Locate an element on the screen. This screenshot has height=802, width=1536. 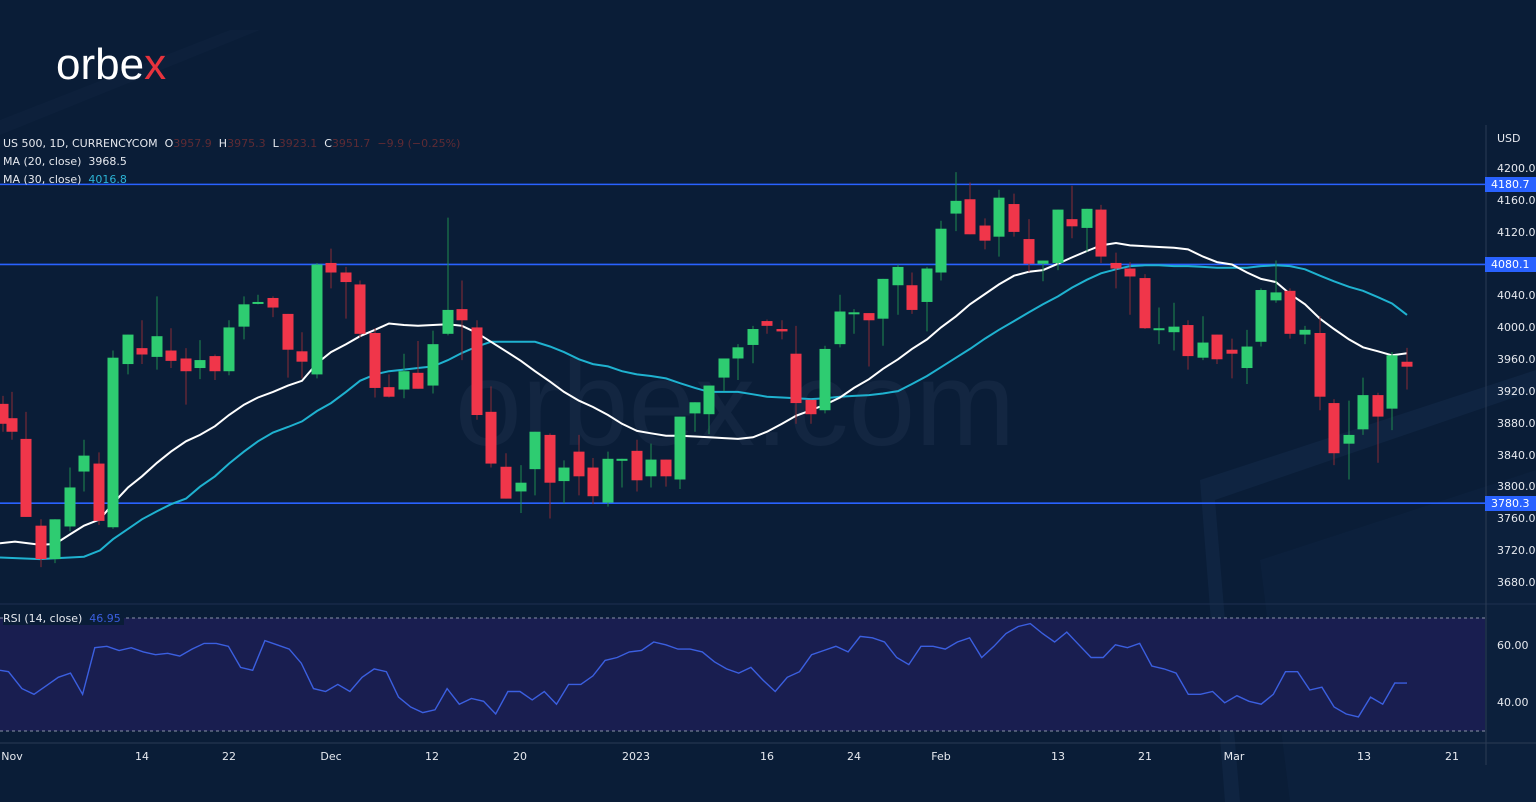
ma30-row: MA (30, close) 4016.8 is located at coordinates (231, 180).